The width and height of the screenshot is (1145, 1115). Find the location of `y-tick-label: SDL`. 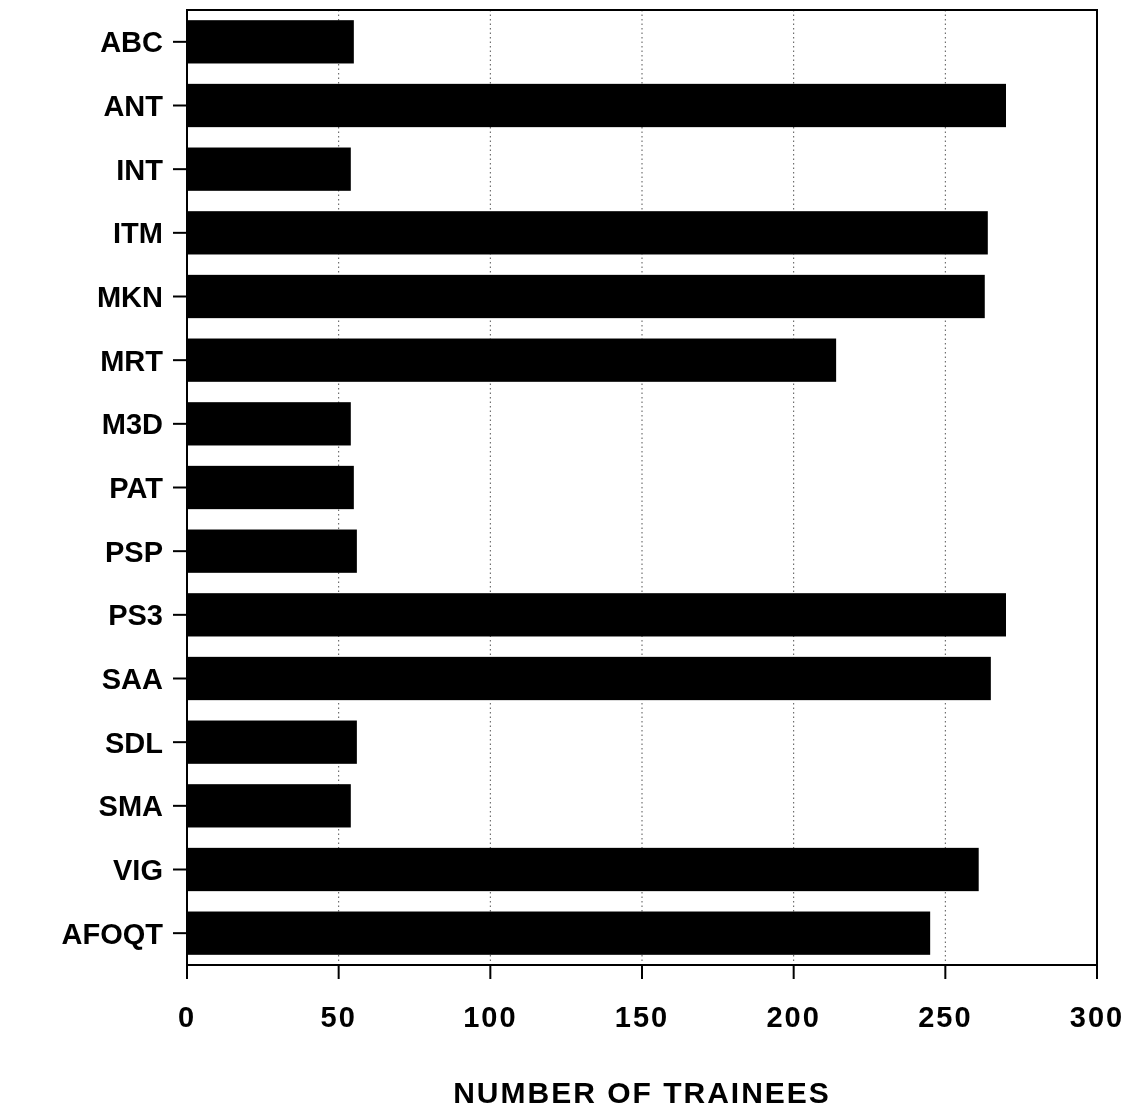

y-tick-label: SDL is located at coordinates (134, 742).